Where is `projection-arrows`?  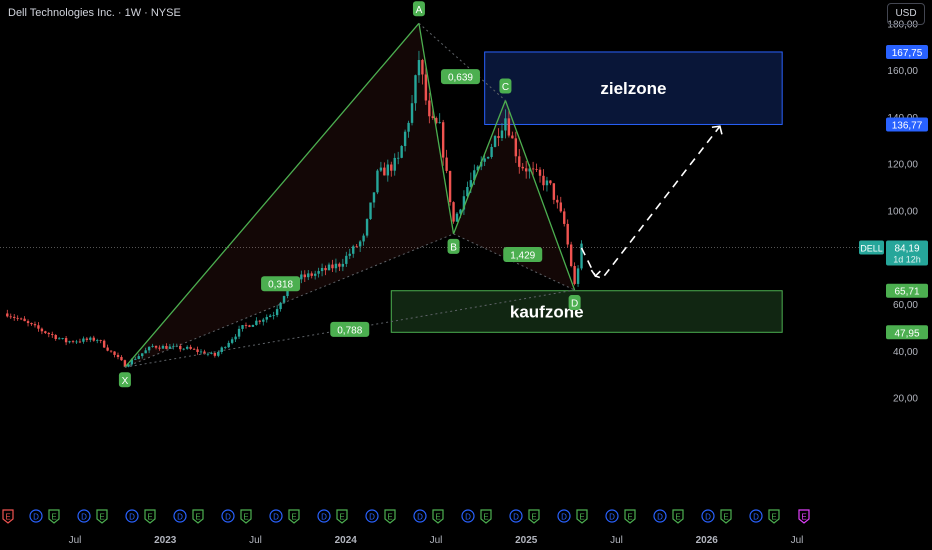 projection-arrows is located at coordinates (651, 202).